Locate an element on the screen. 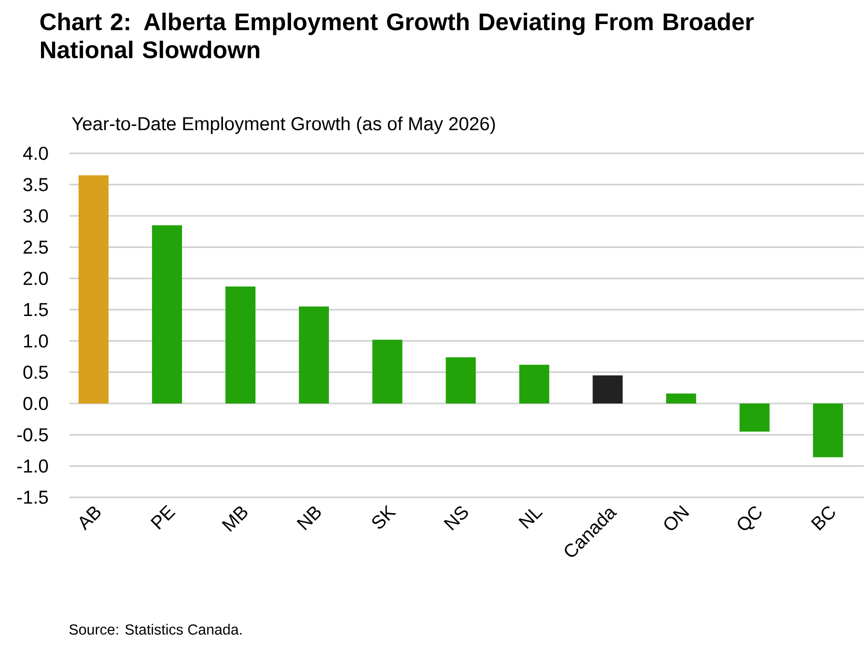 The height and width of the screenshot is (648, 868). x-tick-label: PE is located at coordinates (163, 517).